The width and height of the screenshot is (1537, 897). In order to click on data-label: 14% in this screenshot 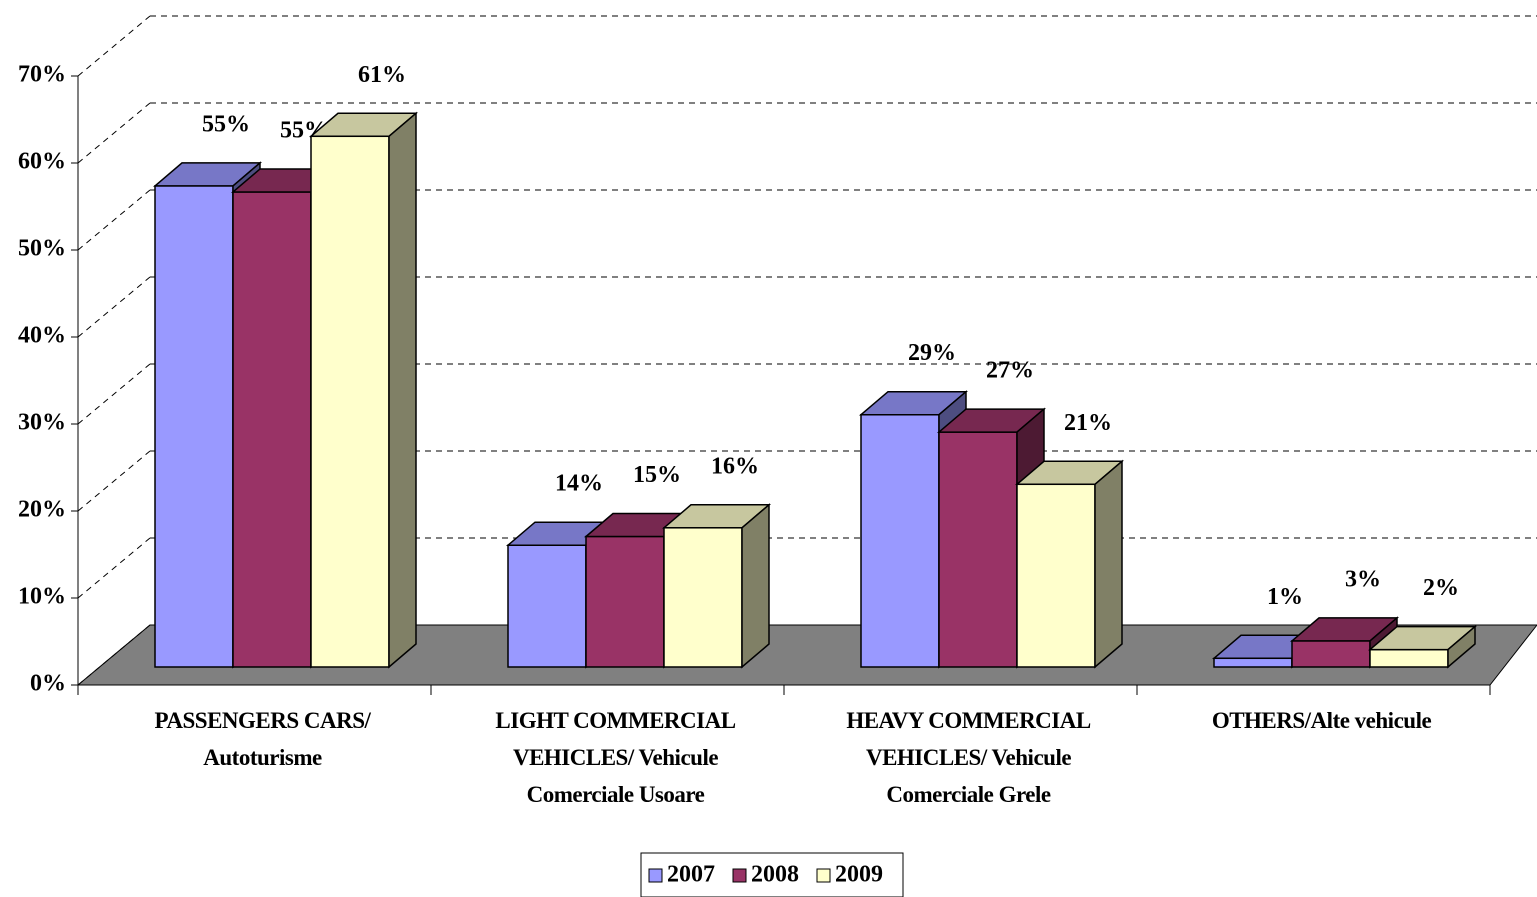, I will do `click(579, 484)`.